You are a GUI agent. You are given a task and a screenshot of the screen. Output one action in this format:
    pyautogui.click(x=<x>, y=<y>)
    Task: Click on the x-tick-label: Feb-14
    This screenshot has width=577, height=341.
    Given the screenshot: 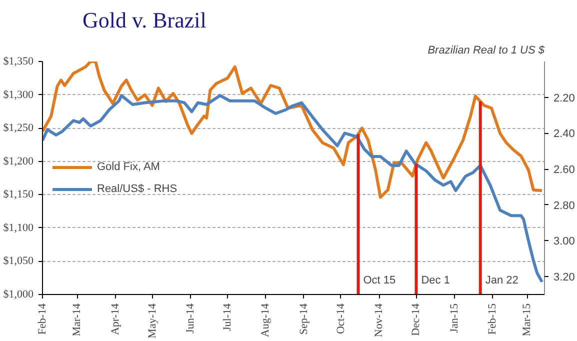 What is the action you would take?
    pyautogui.click(x=42, y=319)
    